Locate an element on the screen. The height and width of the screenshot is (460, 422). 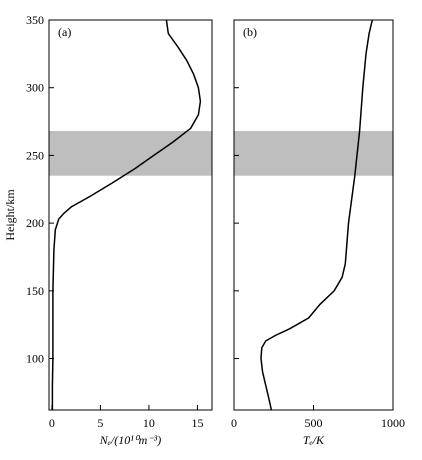
y-tick-label: 150 is located at coordinates (35, 291).